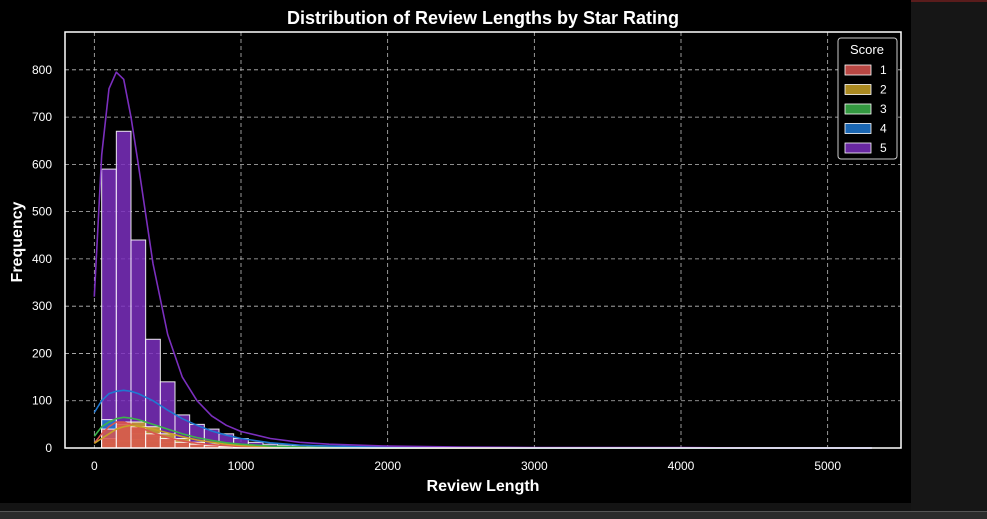  I want to click on legend-label: 2, so click(883, 90).